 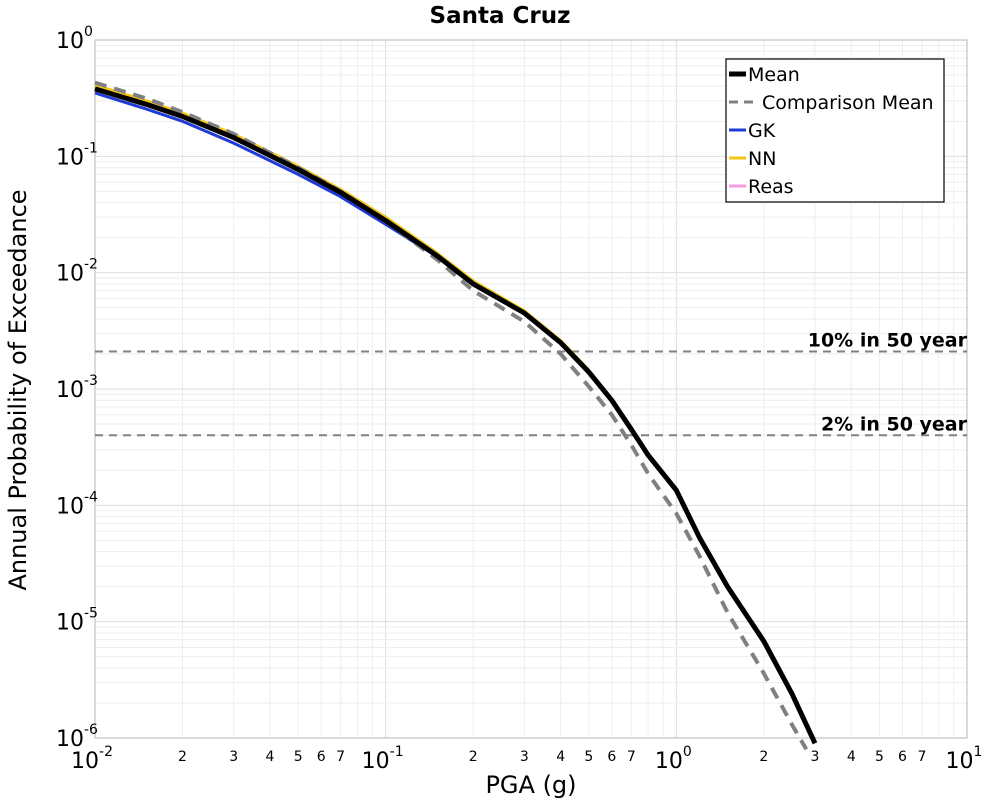 What do you see at coordinates (762, 131) in the screenshot?
I see `legend-entry-label: GK` at bounding box center [762, 131].